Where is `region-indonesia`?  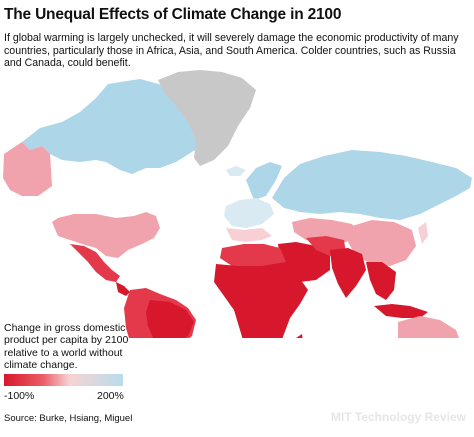 region-indonesia is located at coordinates (401, 311).